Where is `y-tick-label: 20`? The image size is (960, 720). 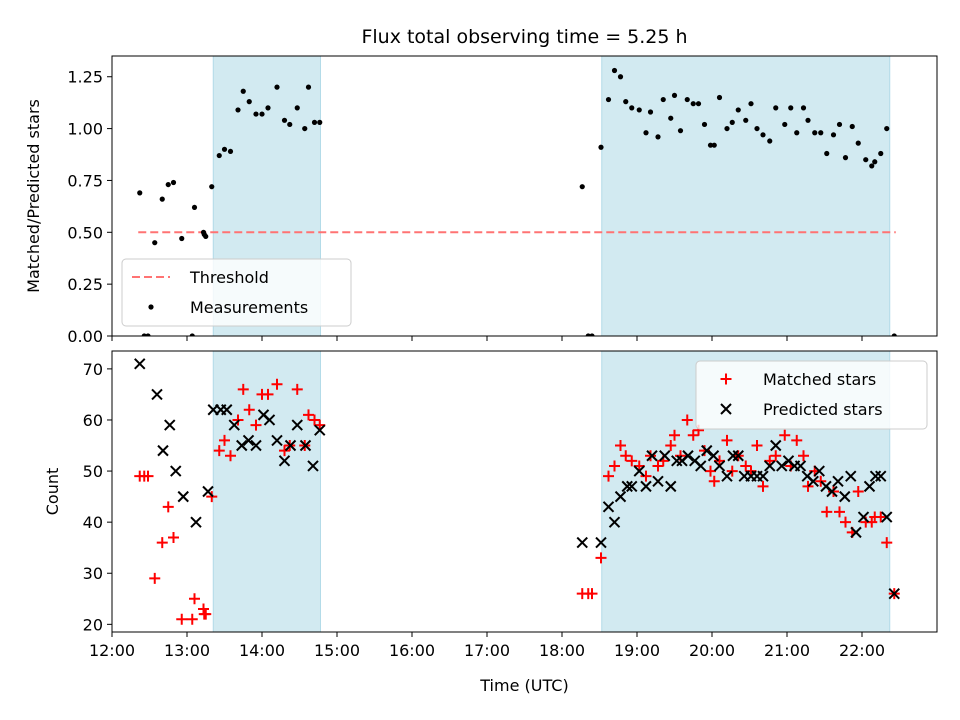 y-tick-label: 20 is located at coordinates (93, 624).